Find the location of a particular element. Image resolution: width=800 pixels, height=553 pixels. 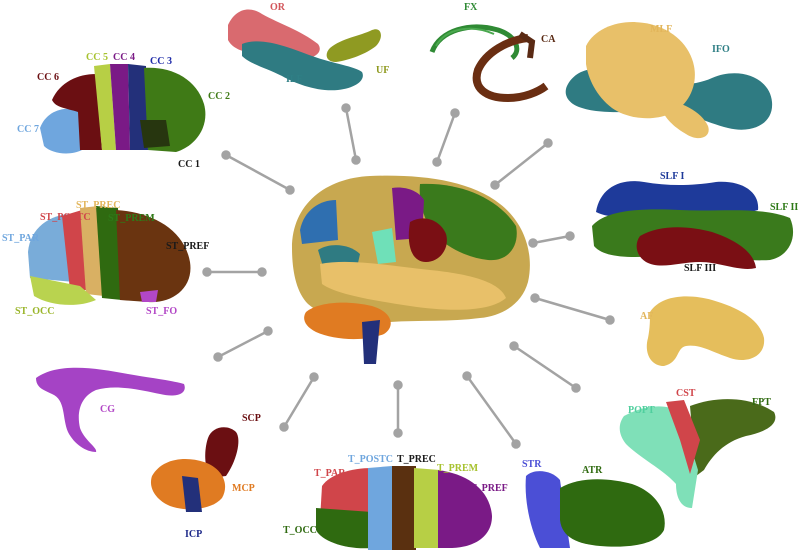

fpt-bundle is located at coordinates (733, 437).